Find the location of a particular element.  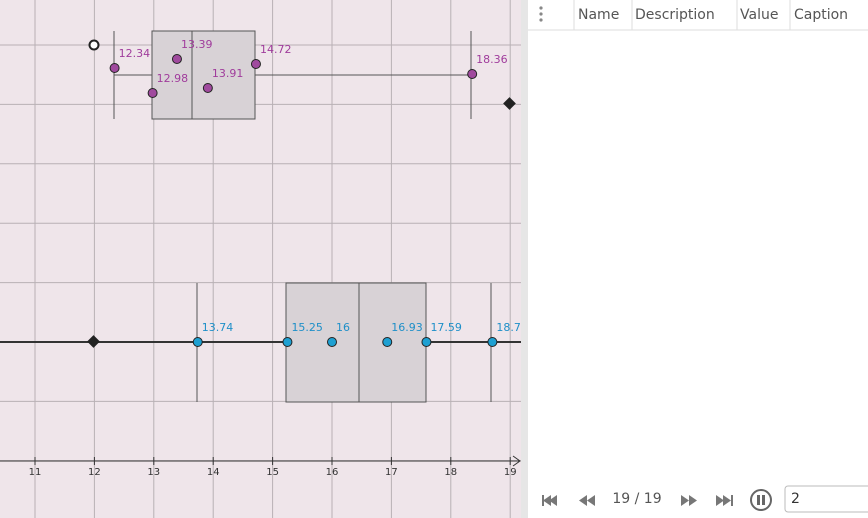

column-header: Description is located at coordinates (675, 15).